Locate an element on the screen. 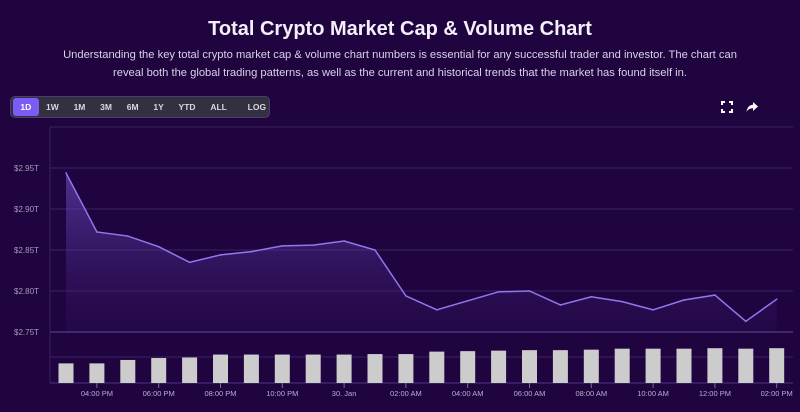 The height and width of the screenshot is (412, 800). range-button-ytd: YTD is located at coordinates (187, 107).